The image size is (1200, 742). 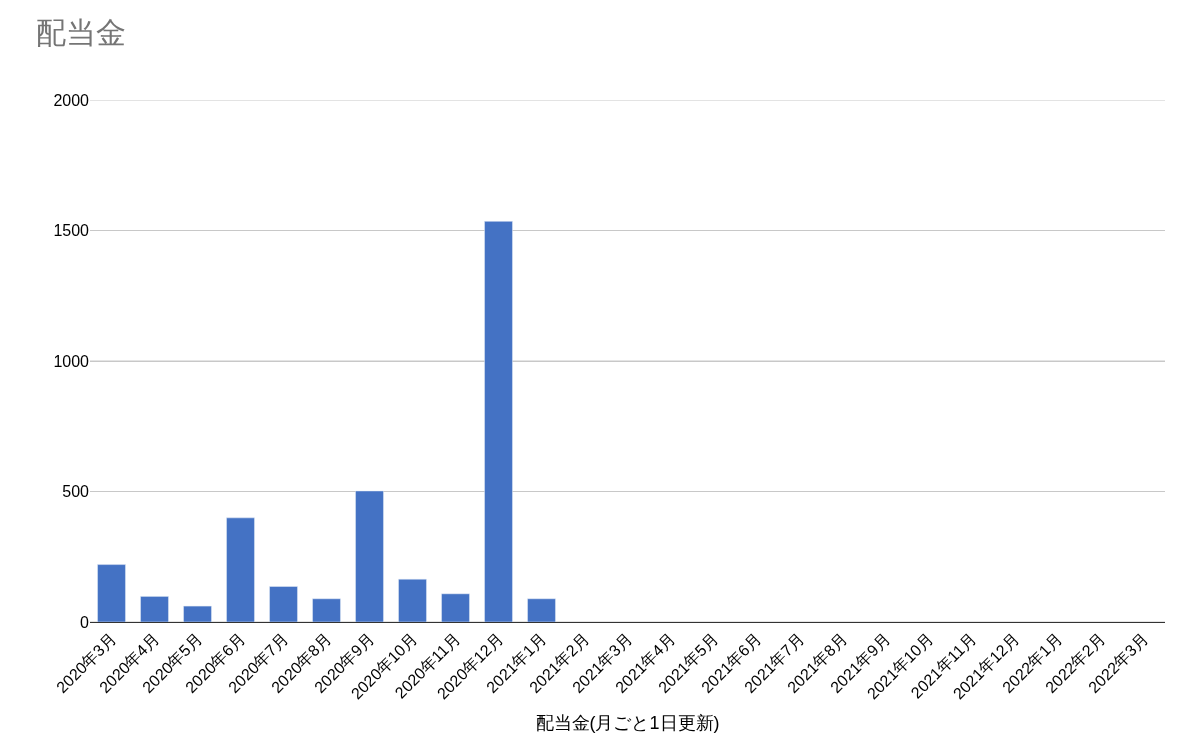 I want to click on y-tick-label: 1000, so click(x=71, y=361).